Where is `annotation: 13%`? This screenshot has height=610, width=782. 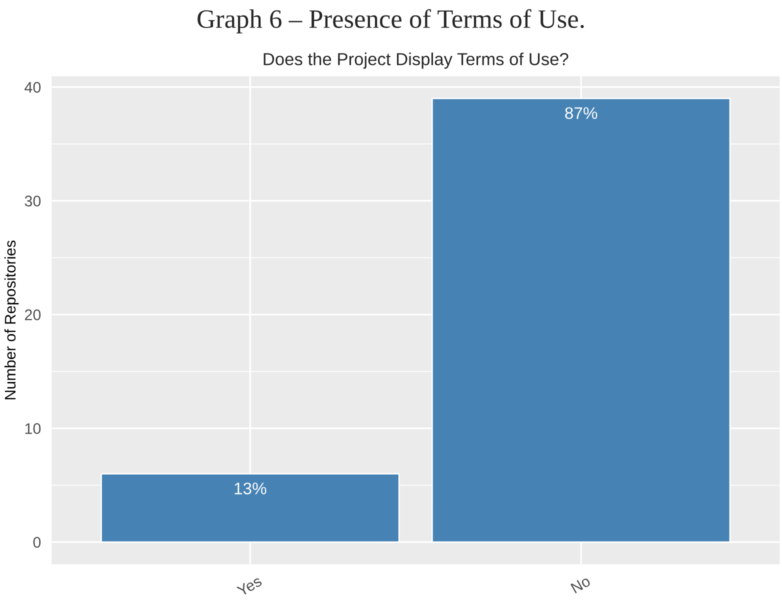
annotation: 13% is located at coordinates (250, 488).